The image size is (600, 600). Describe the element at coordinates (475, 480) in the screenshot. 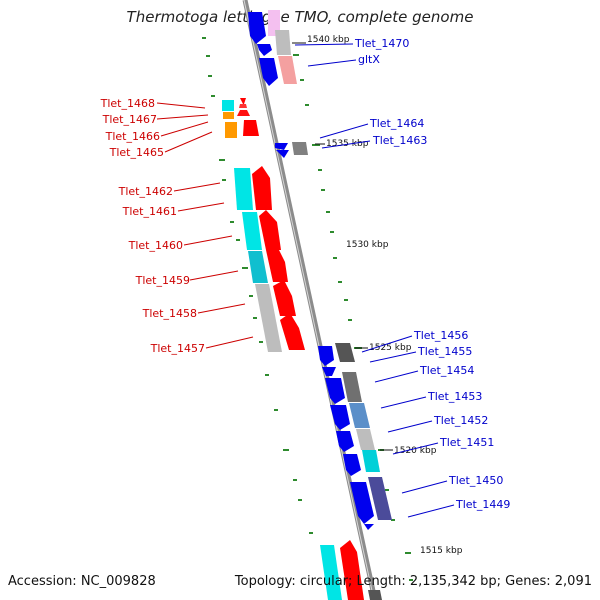

I see `gene-label-Tlet_1450: Tlet_1450` at that location.